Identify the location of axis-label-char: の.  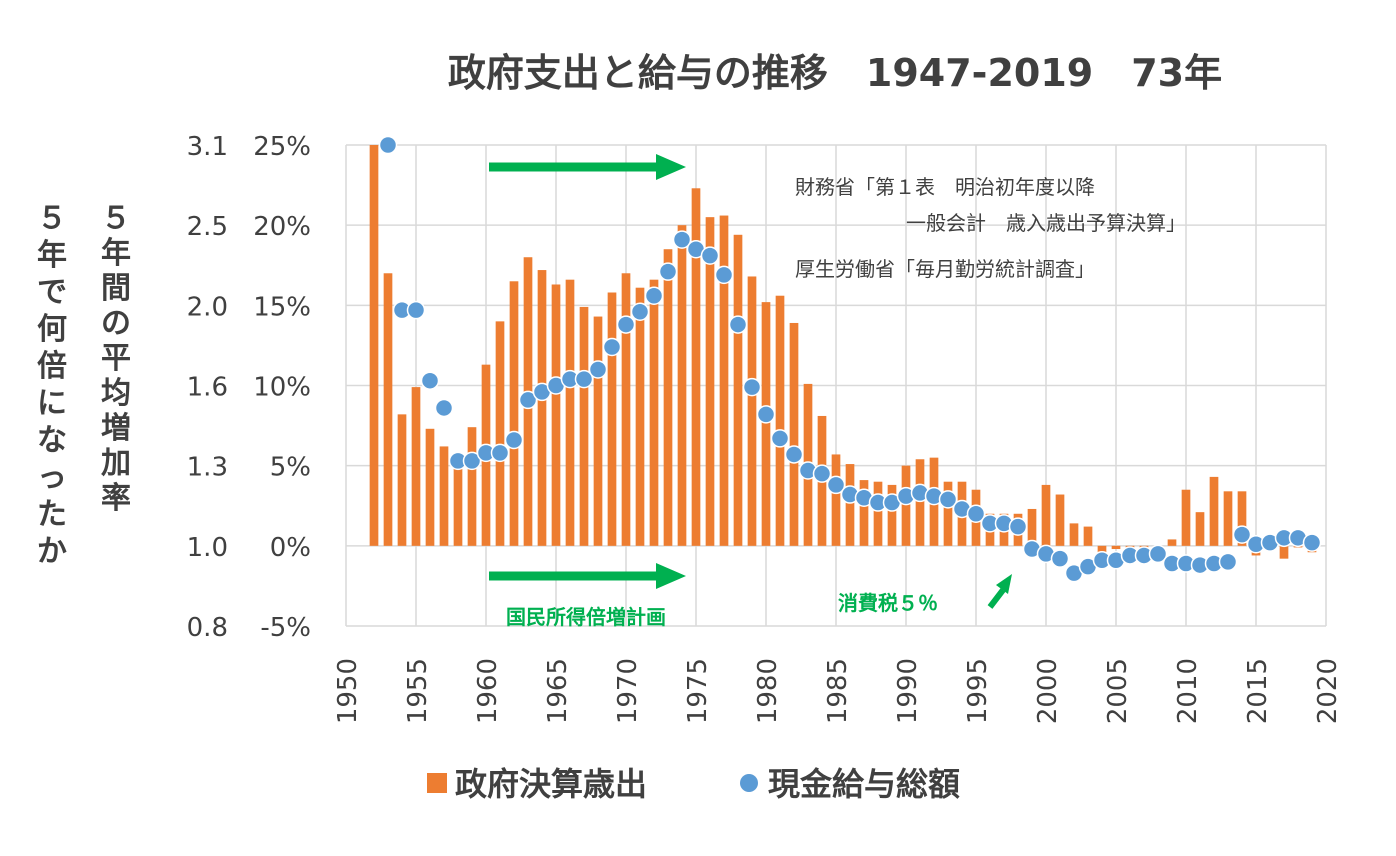
(116, 323).